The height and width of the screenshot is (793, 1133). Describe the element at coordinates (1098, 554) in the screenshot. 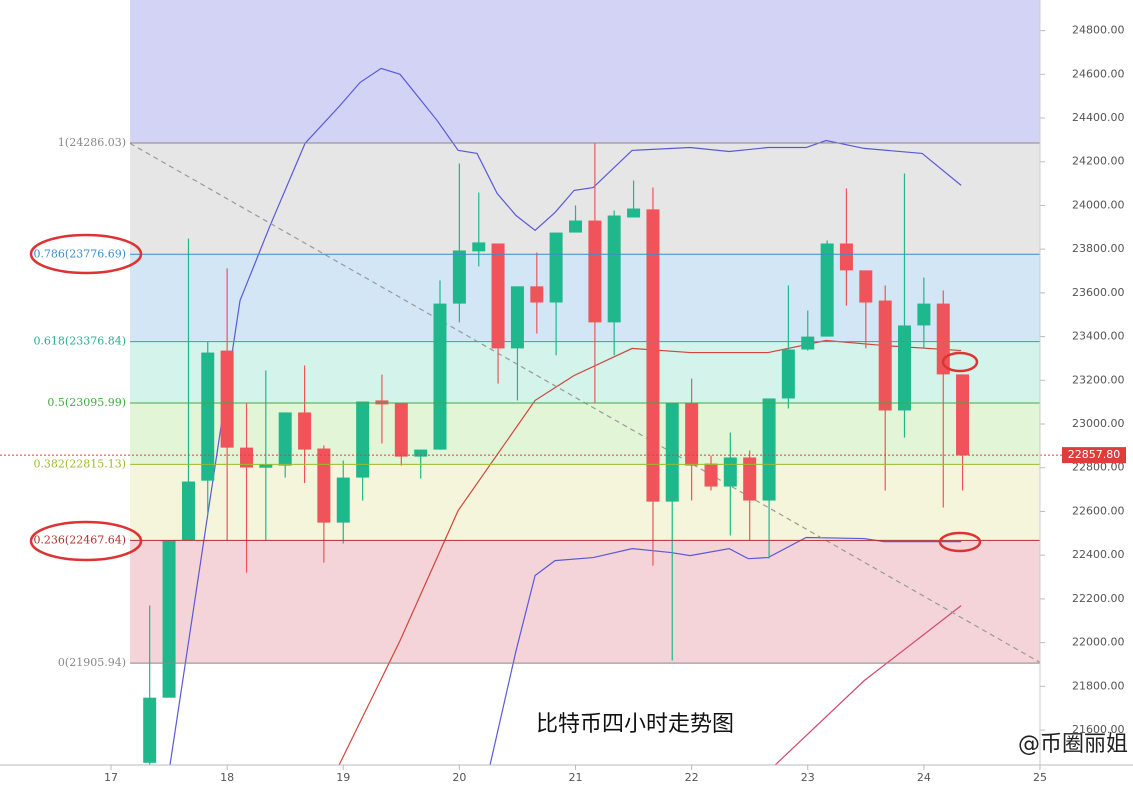

I see `y-tick-label: 22400.00` at that location.